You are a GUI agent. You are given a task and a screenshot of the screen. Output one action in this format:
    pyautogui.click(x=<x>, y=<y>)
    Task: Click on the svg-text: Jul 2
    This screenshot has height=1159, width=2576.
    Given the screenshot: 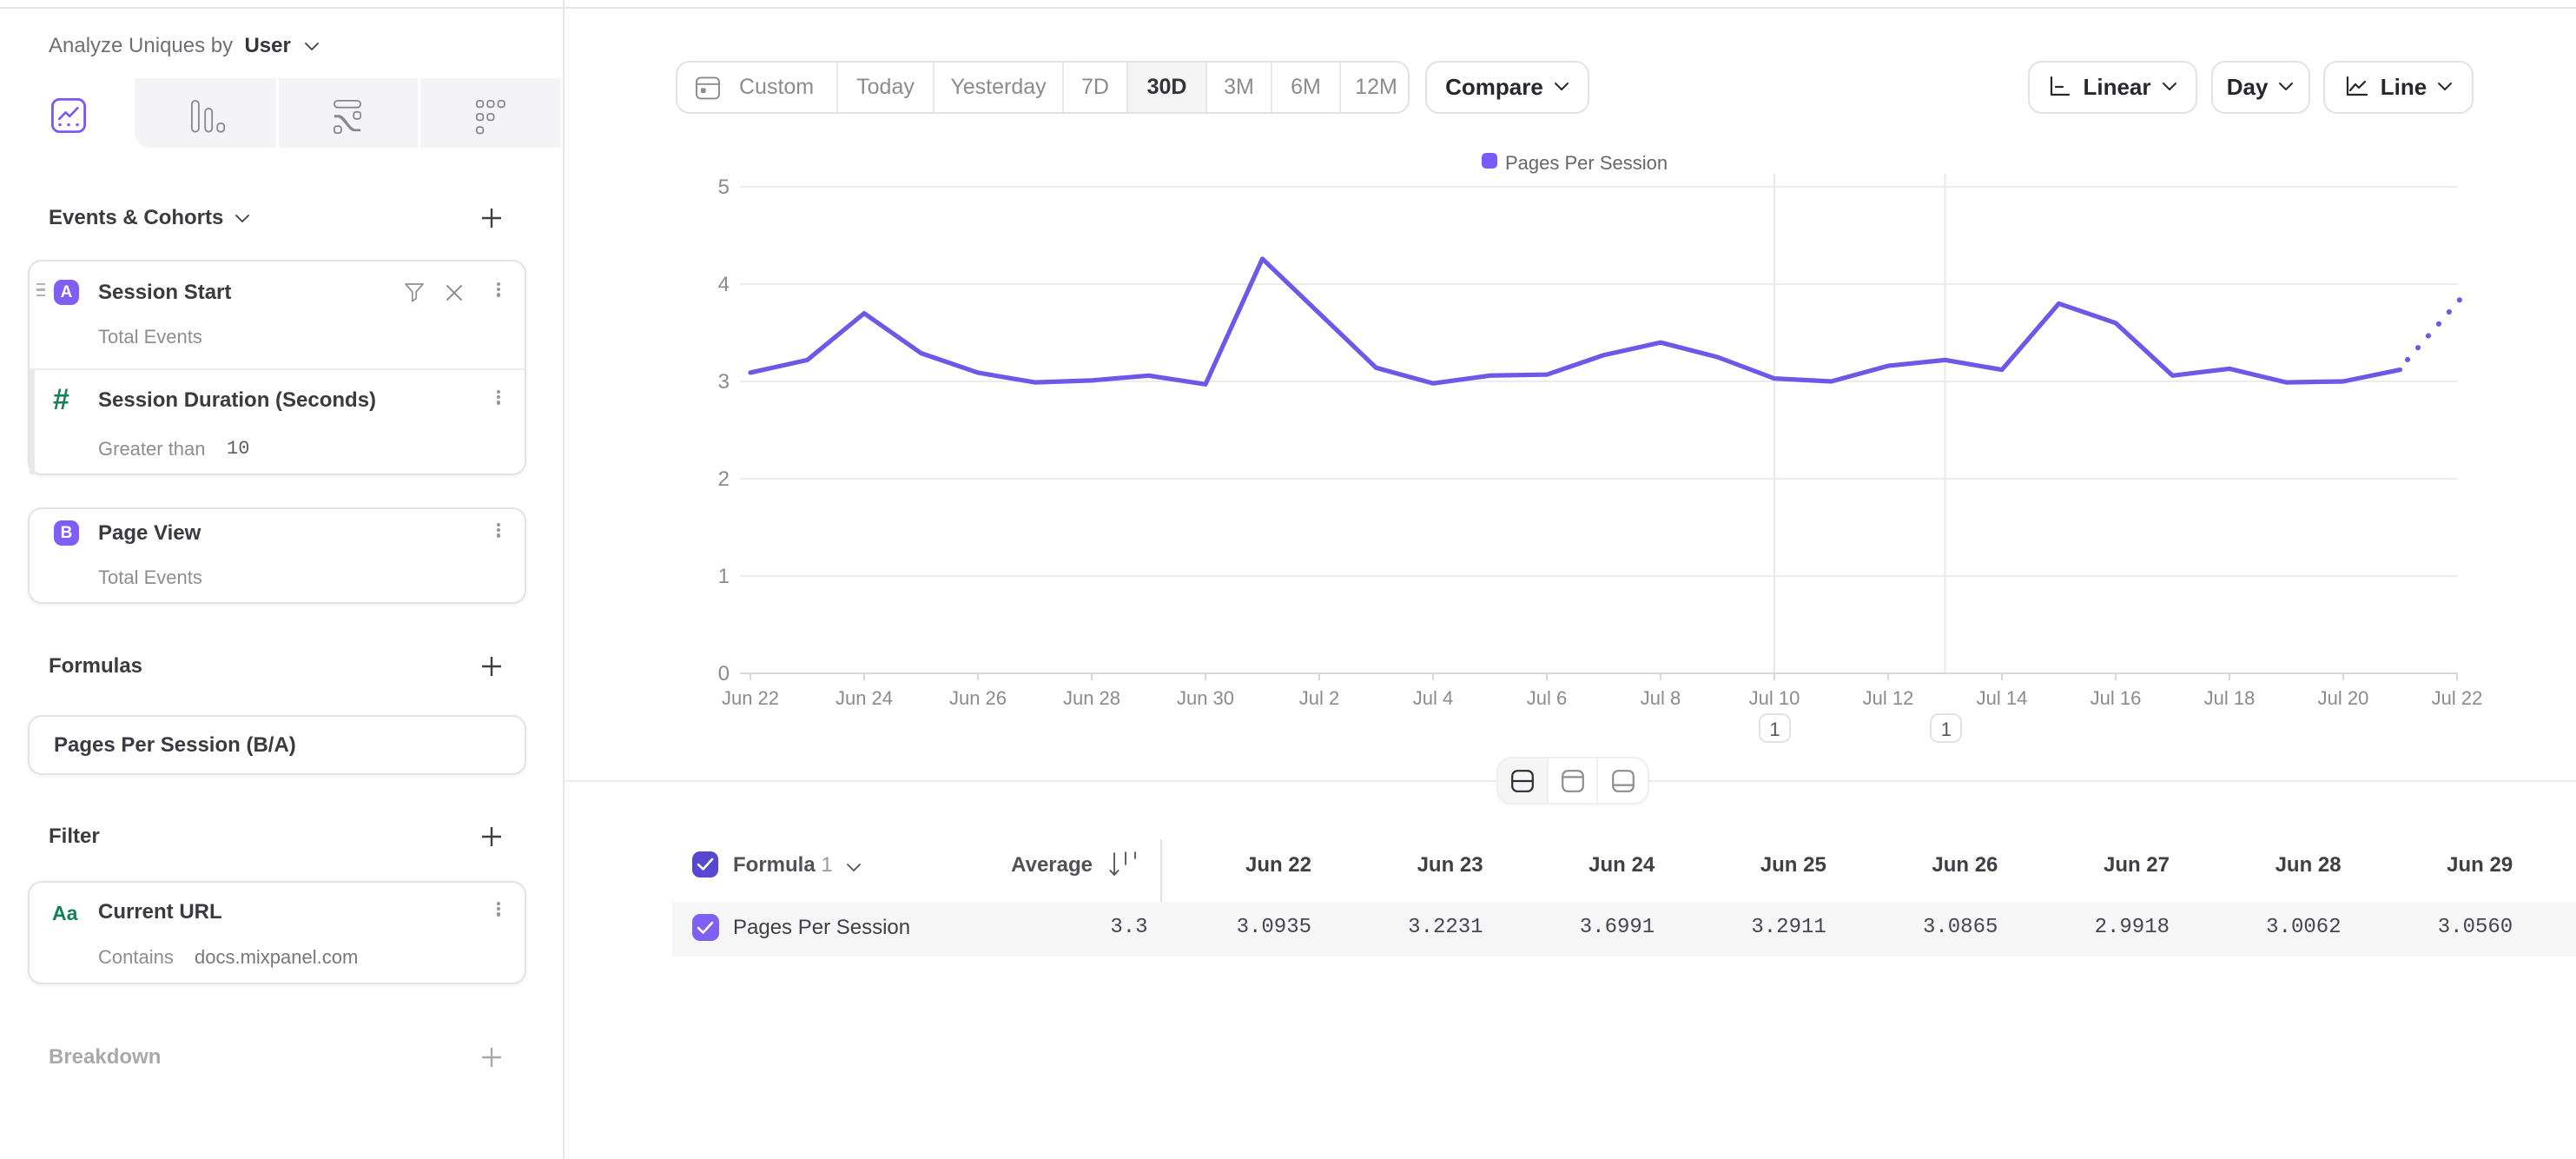 What is the action you would take?
    pyautogui.click(x=1319, y=698)
    